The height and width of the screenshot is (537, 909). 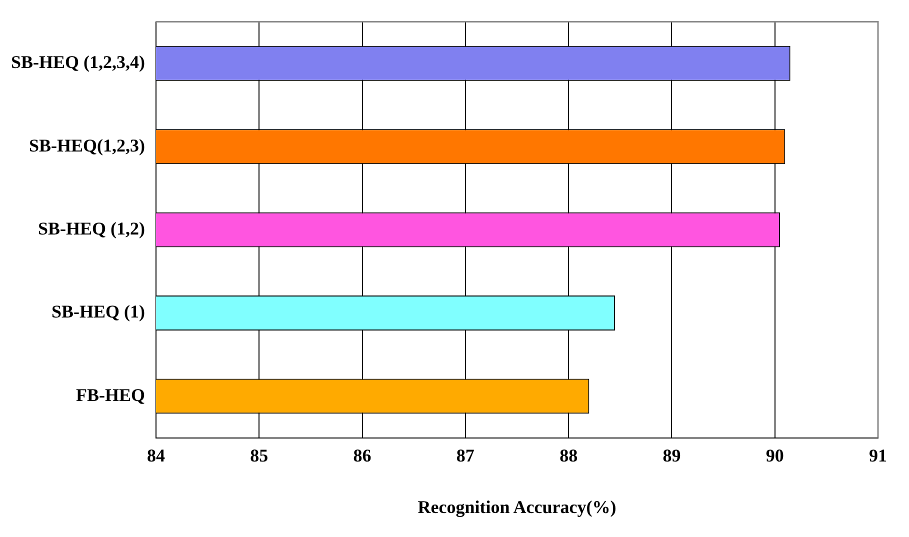 I want to click on x-tick-label: 84, so click(x=156, y=455).